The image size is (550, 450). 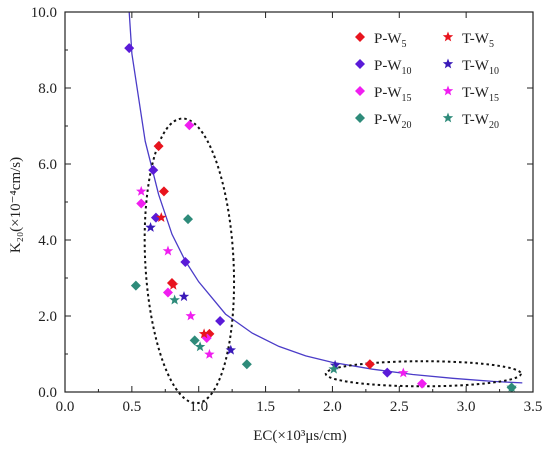 I want to click on x-tick-label: 0.5, so click(x=131, y=407).